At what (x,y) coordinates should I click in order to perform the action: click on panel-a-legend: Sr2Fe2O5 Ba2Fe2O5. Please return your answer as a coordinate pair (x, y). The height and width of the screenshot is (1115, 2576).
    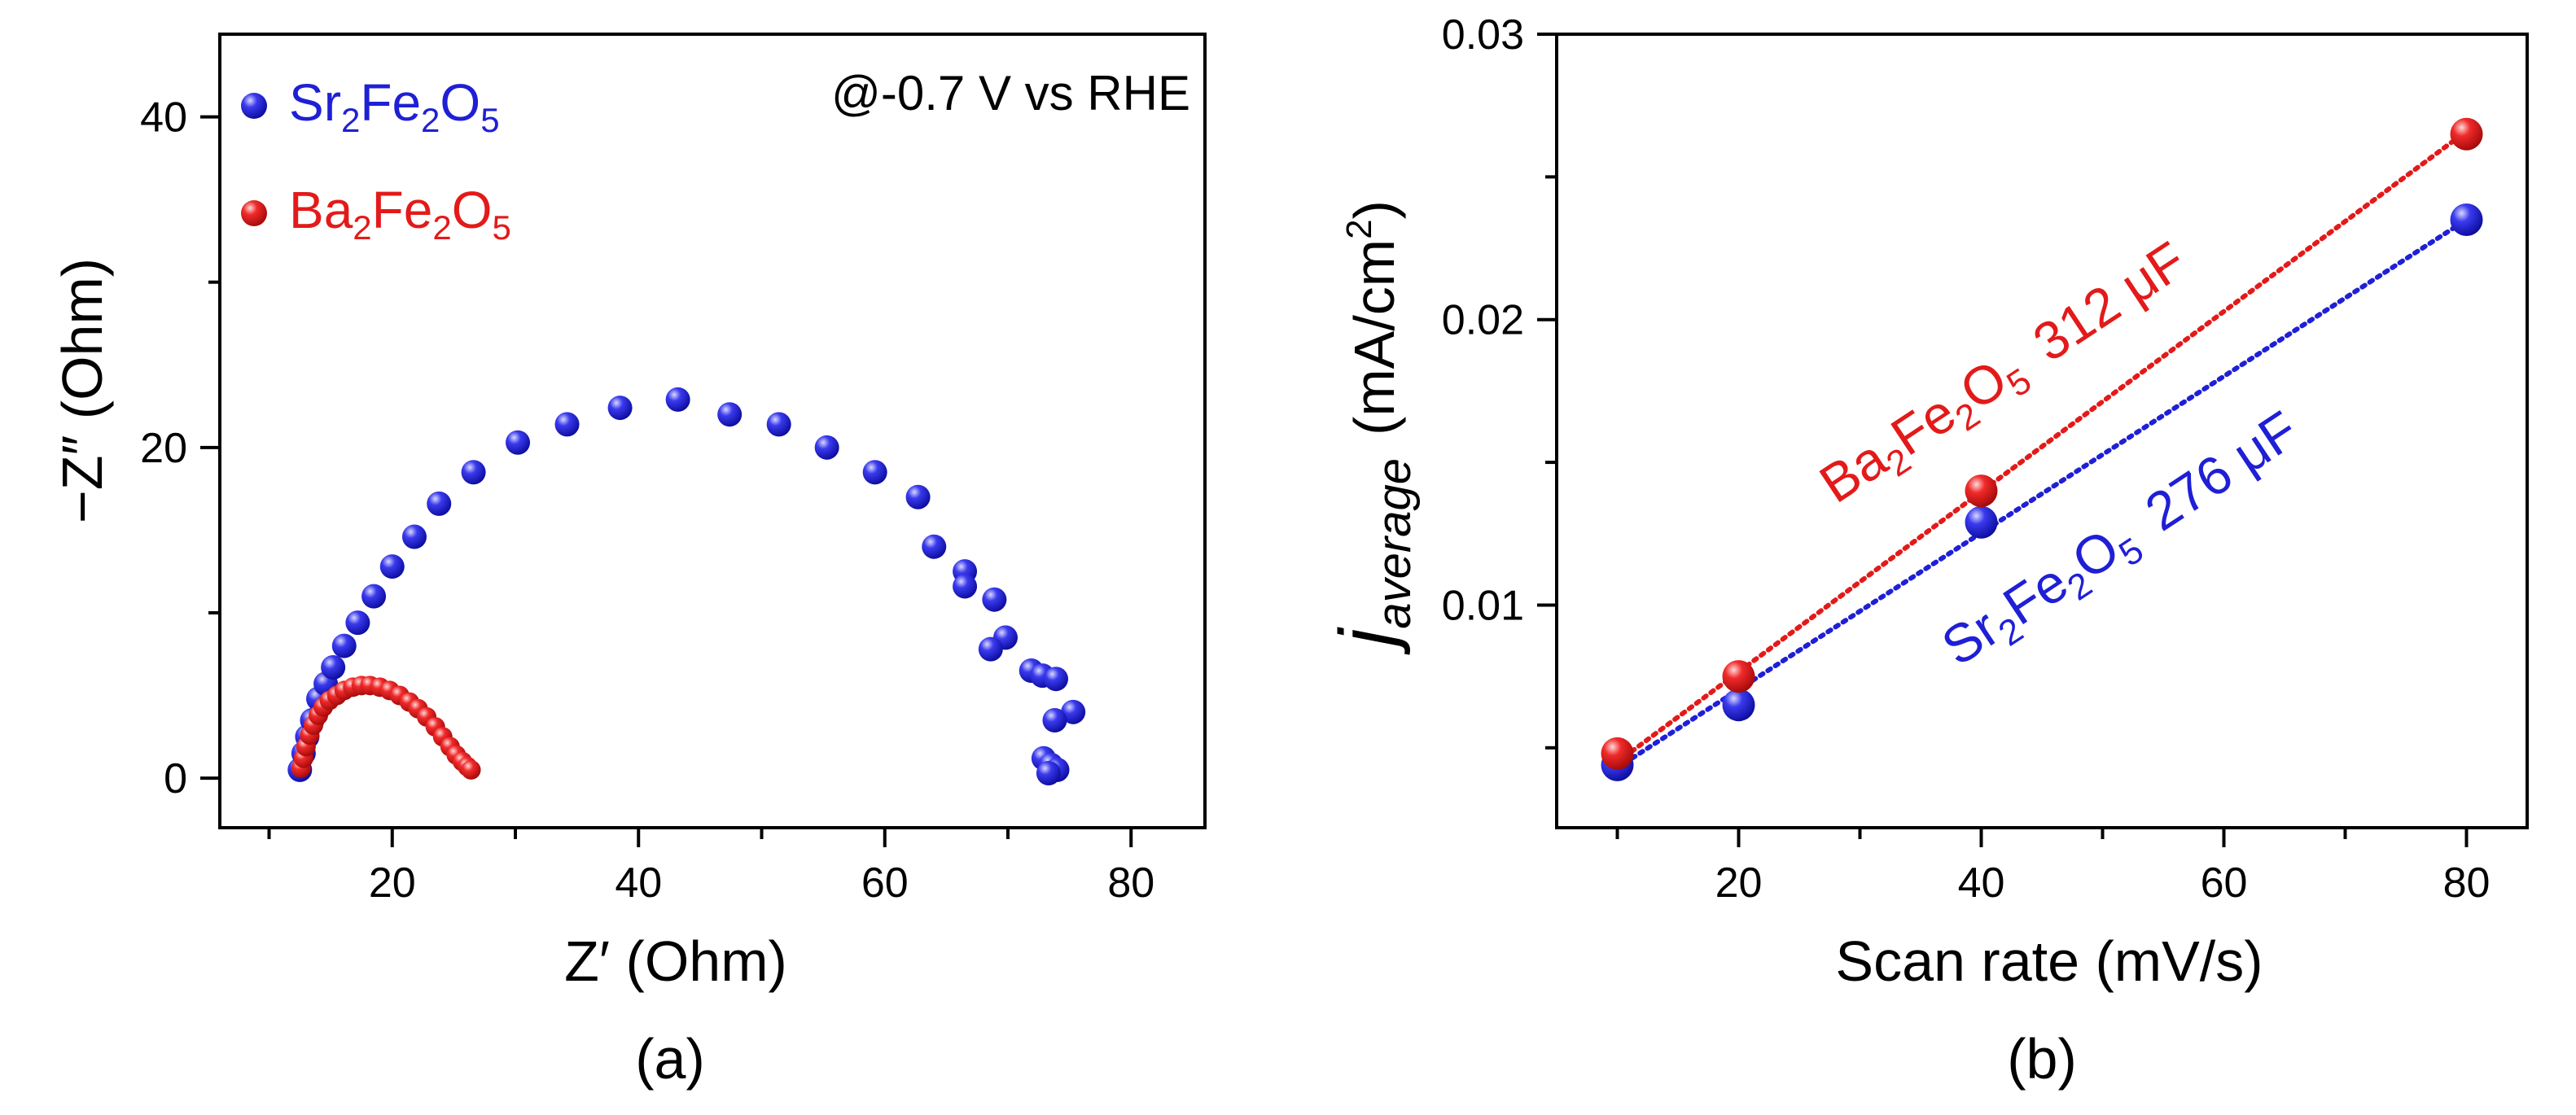
    Looking at the image, I should click on (376, 160).